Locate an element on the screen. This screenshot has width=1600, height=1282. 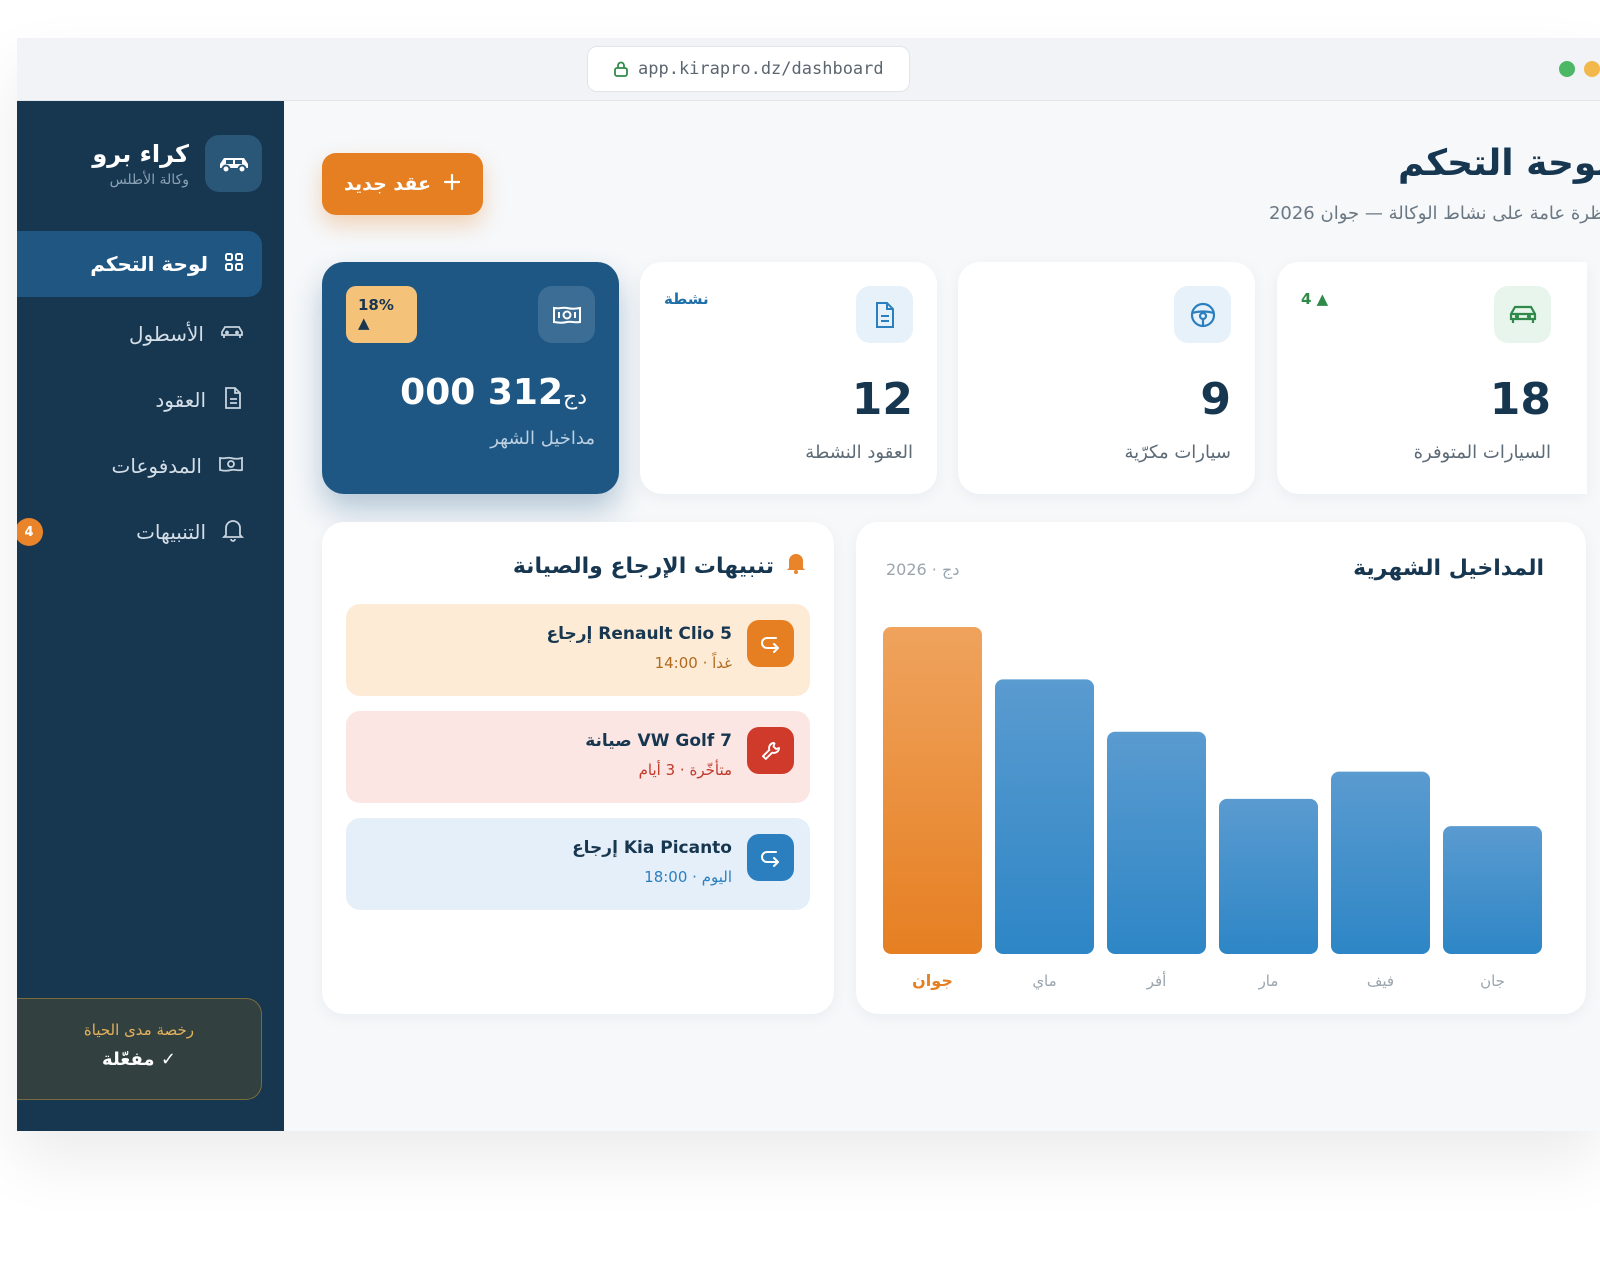
active-contracts-label: العقود النشطة is located at coordinates (859, 452).